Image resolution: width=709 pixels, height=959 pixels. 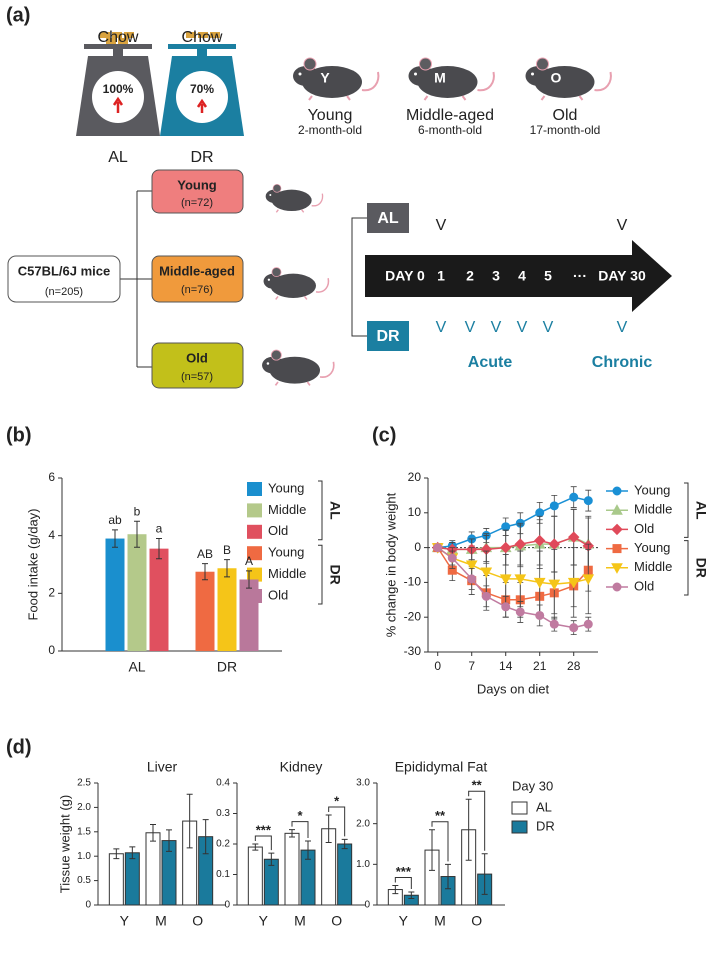 What do you see at coordinates (118, 84) in the screenshot?
I see `scale-al` at bounding box center [118, 84].